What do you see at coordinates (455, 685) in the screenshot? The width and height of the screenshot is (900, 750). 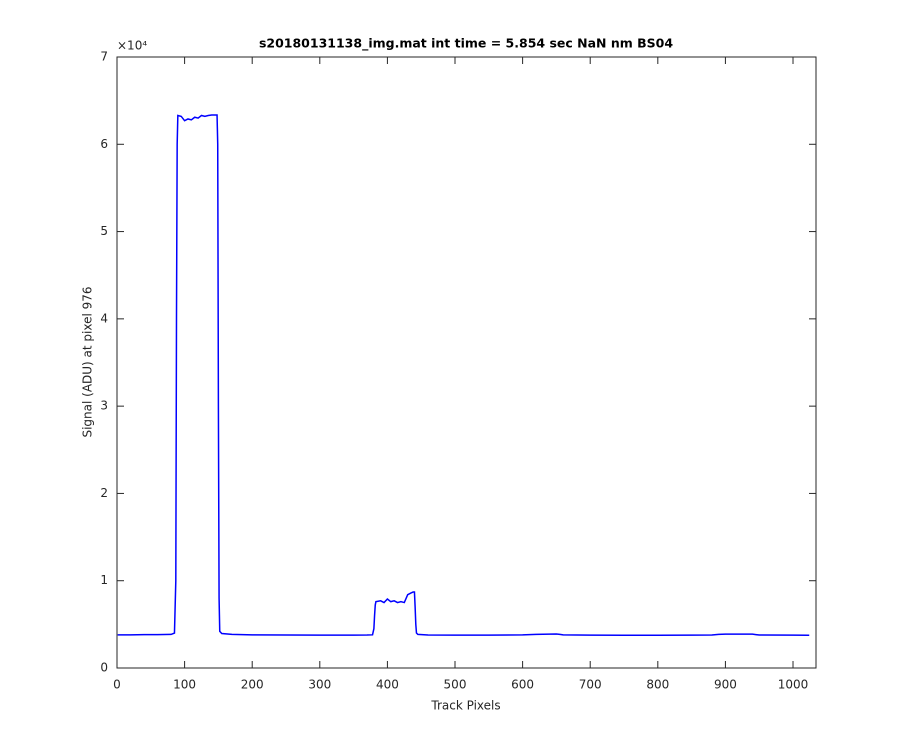 I see `x-tick-label: 500` at bounding box center [455, 685].